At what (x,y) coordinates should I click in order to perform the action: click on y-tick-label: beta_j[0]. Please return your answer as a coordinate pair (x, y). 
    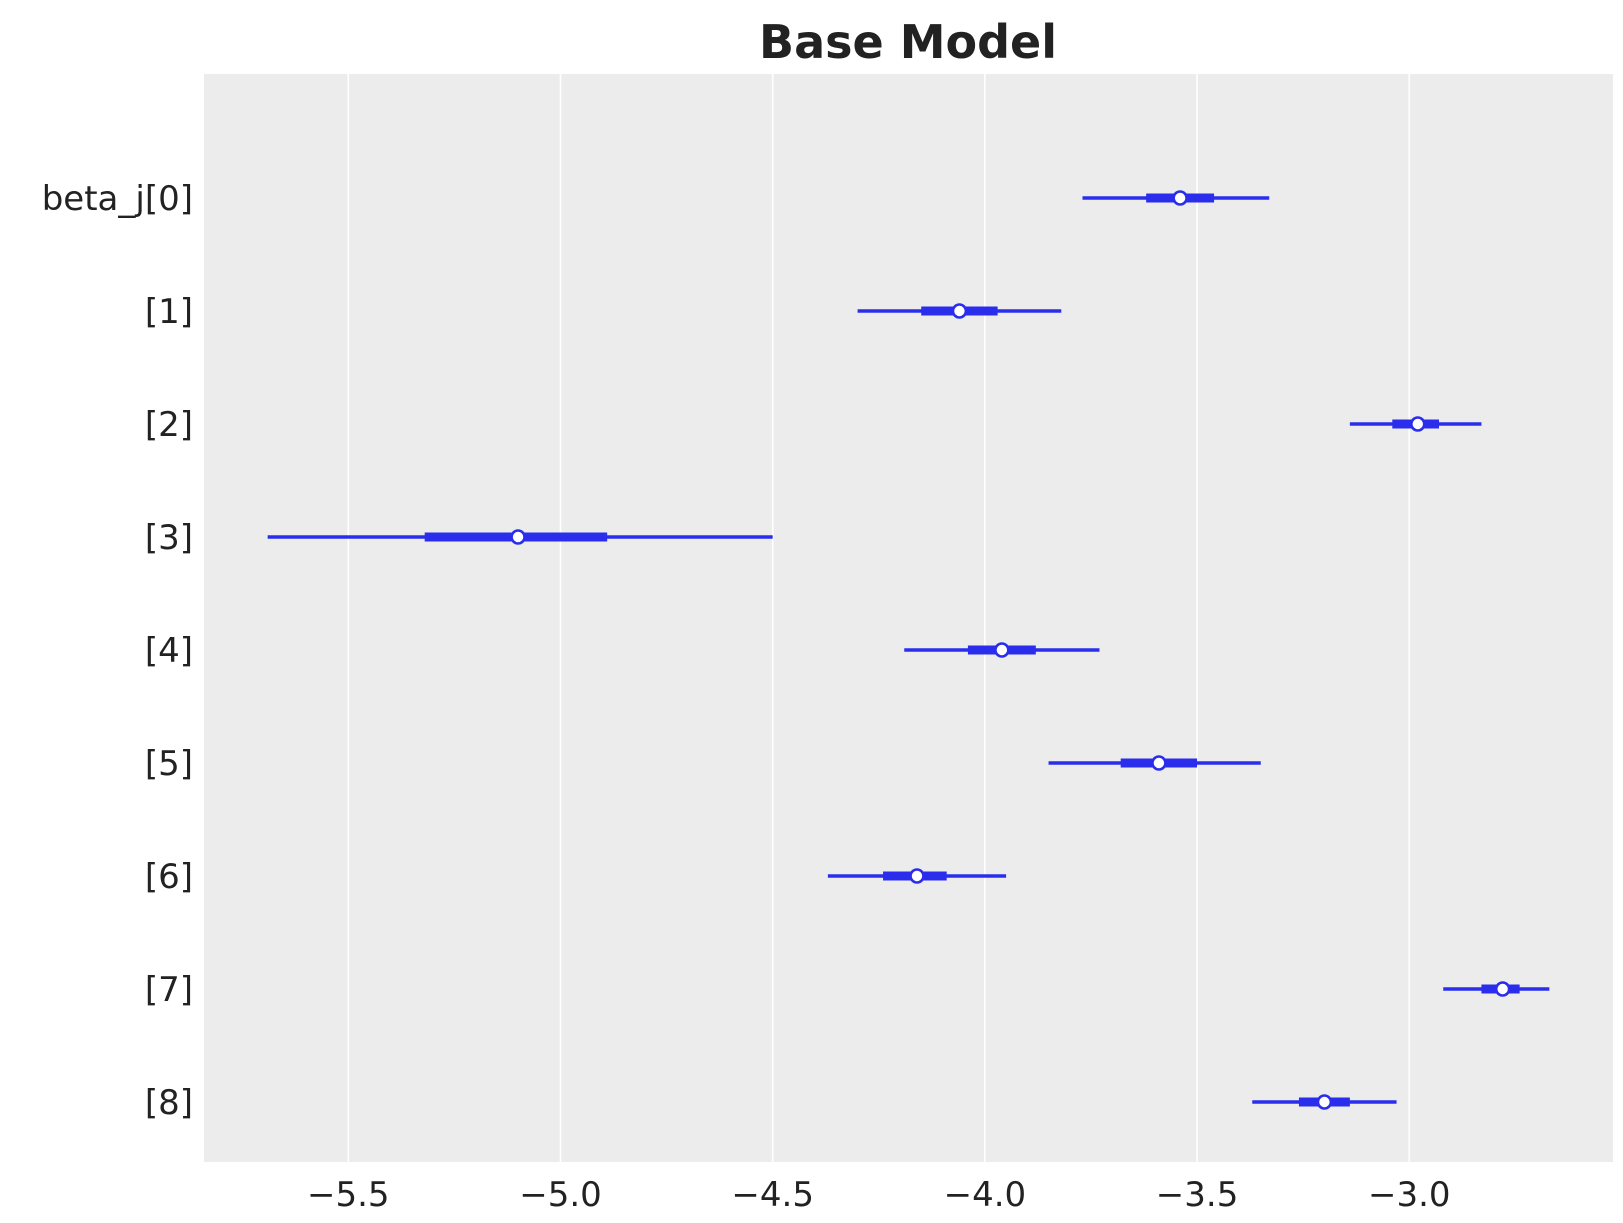
    Looking at the image, I should click on (117, 199).